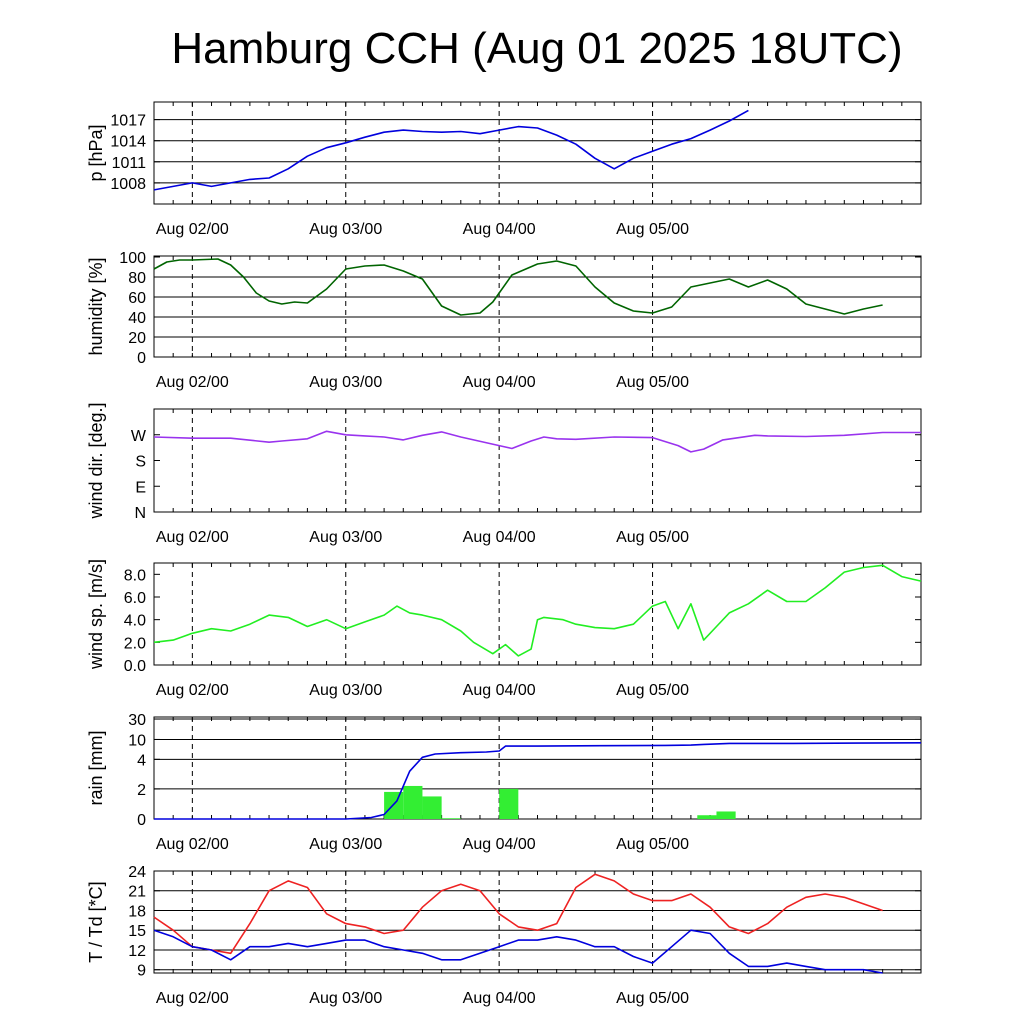  What do you see at coordinates (137, 951) in the screenshot?
I see `y-tick-label: 12` at bounding box center [137, 951].